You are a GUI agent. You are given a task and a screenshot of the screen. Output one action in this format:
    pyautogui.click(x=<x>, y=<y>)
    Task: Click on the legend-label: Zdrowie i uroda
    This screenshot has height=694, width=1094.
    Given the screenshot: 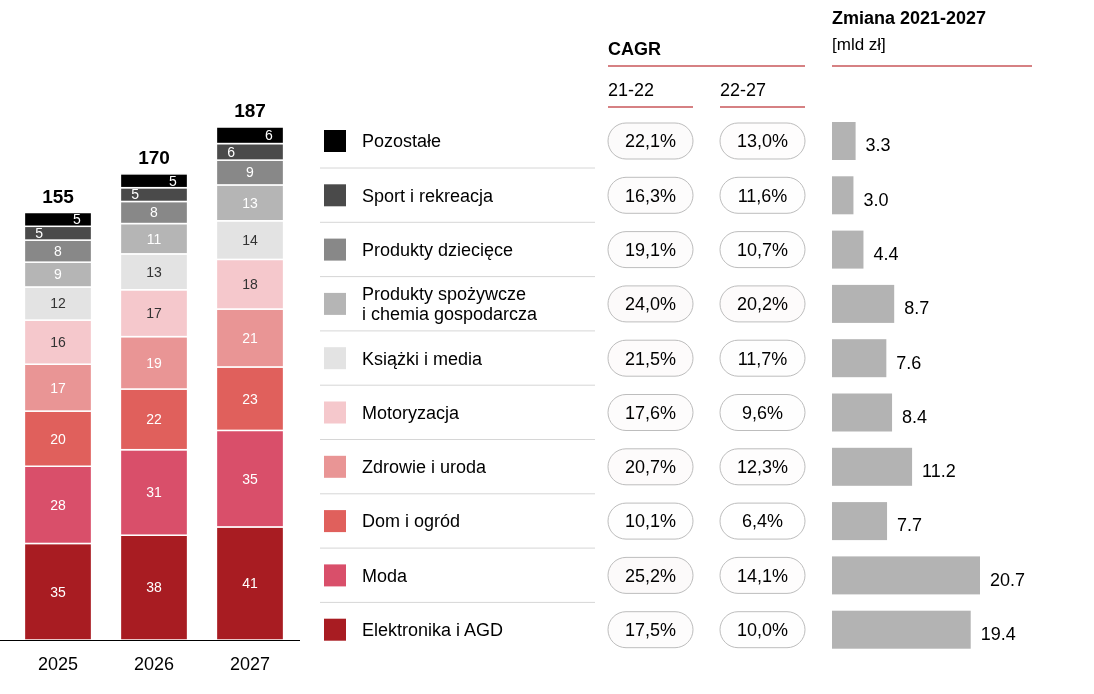 What is the action you would take?
    pyautogui.click(x=425, y=467)
    